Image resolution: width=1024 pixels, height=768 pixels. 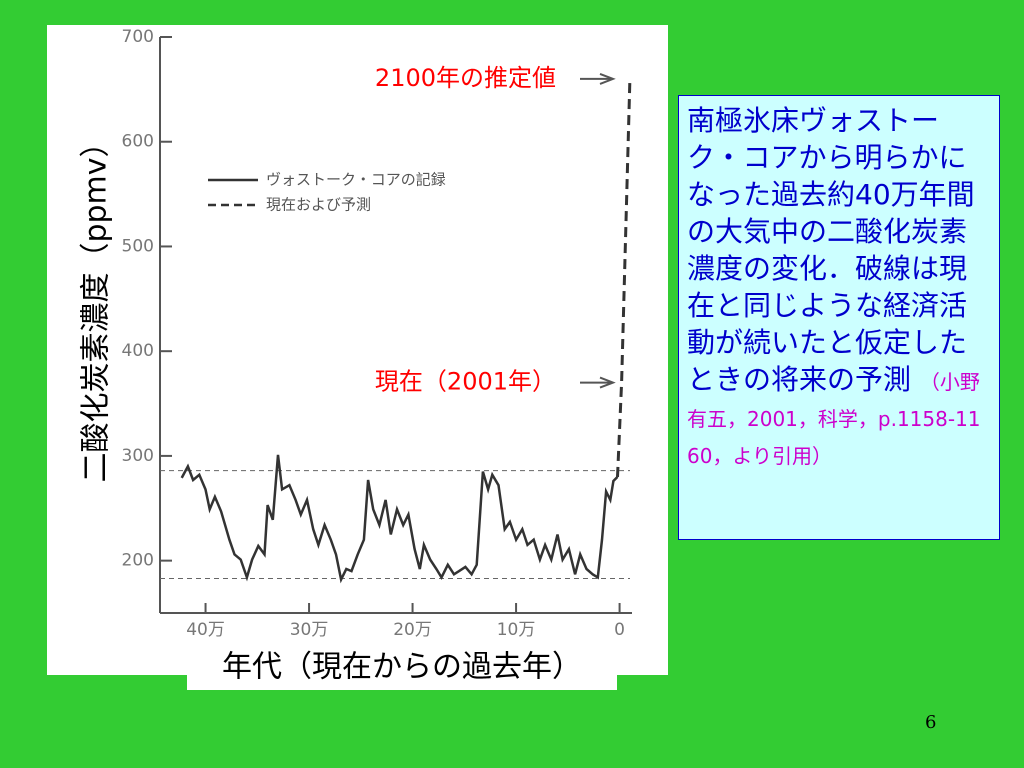 I want to click on y-tick-label: 400, so click(x=138, y=351).